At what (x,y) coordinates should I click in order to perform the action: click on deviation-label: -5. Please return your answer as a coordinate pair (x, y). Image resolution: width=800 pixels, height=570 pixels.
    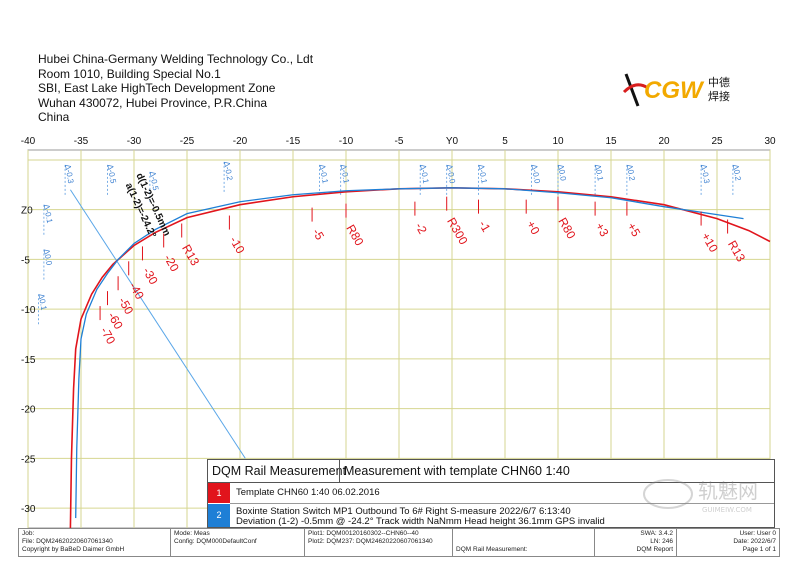
    Looking at the image, I should click on (318, 234).